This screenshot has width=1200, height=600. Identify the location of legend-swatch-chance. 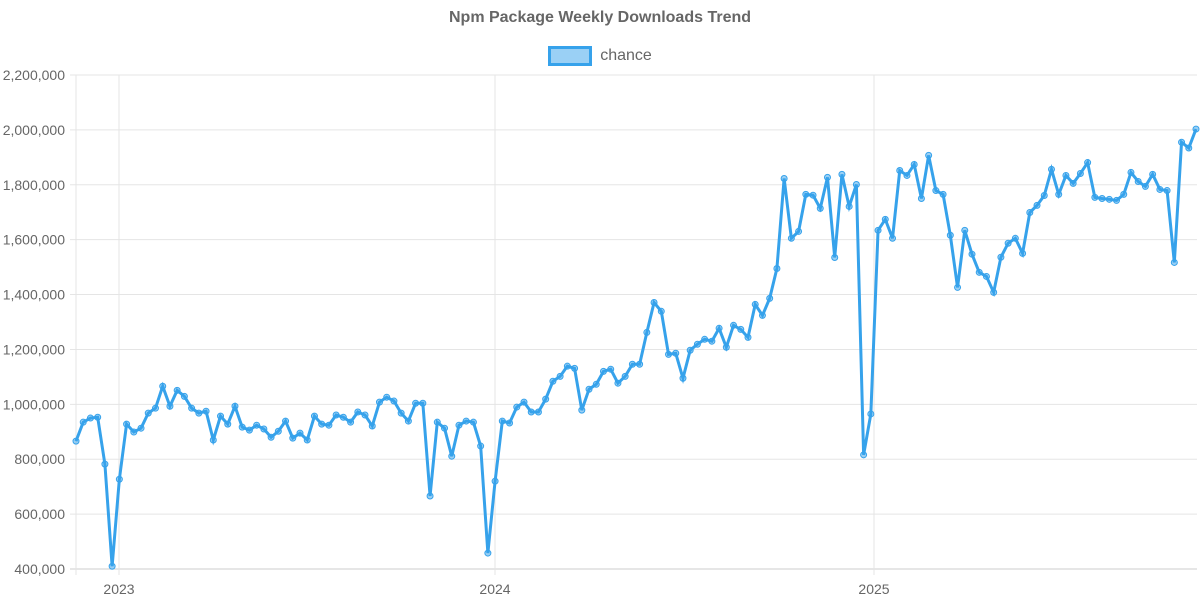
(570, 56).